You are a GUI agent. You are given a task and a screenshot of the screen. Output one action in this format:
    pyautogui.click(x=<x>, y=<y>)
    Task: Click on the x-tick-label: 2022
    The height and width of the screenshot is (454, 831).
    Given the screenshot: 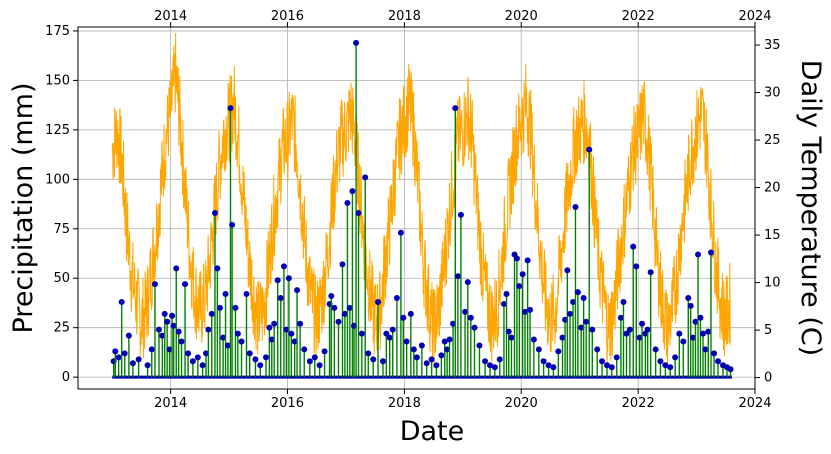 What is the action you would take?
    pyautogui.click(x=638, y=403)
    